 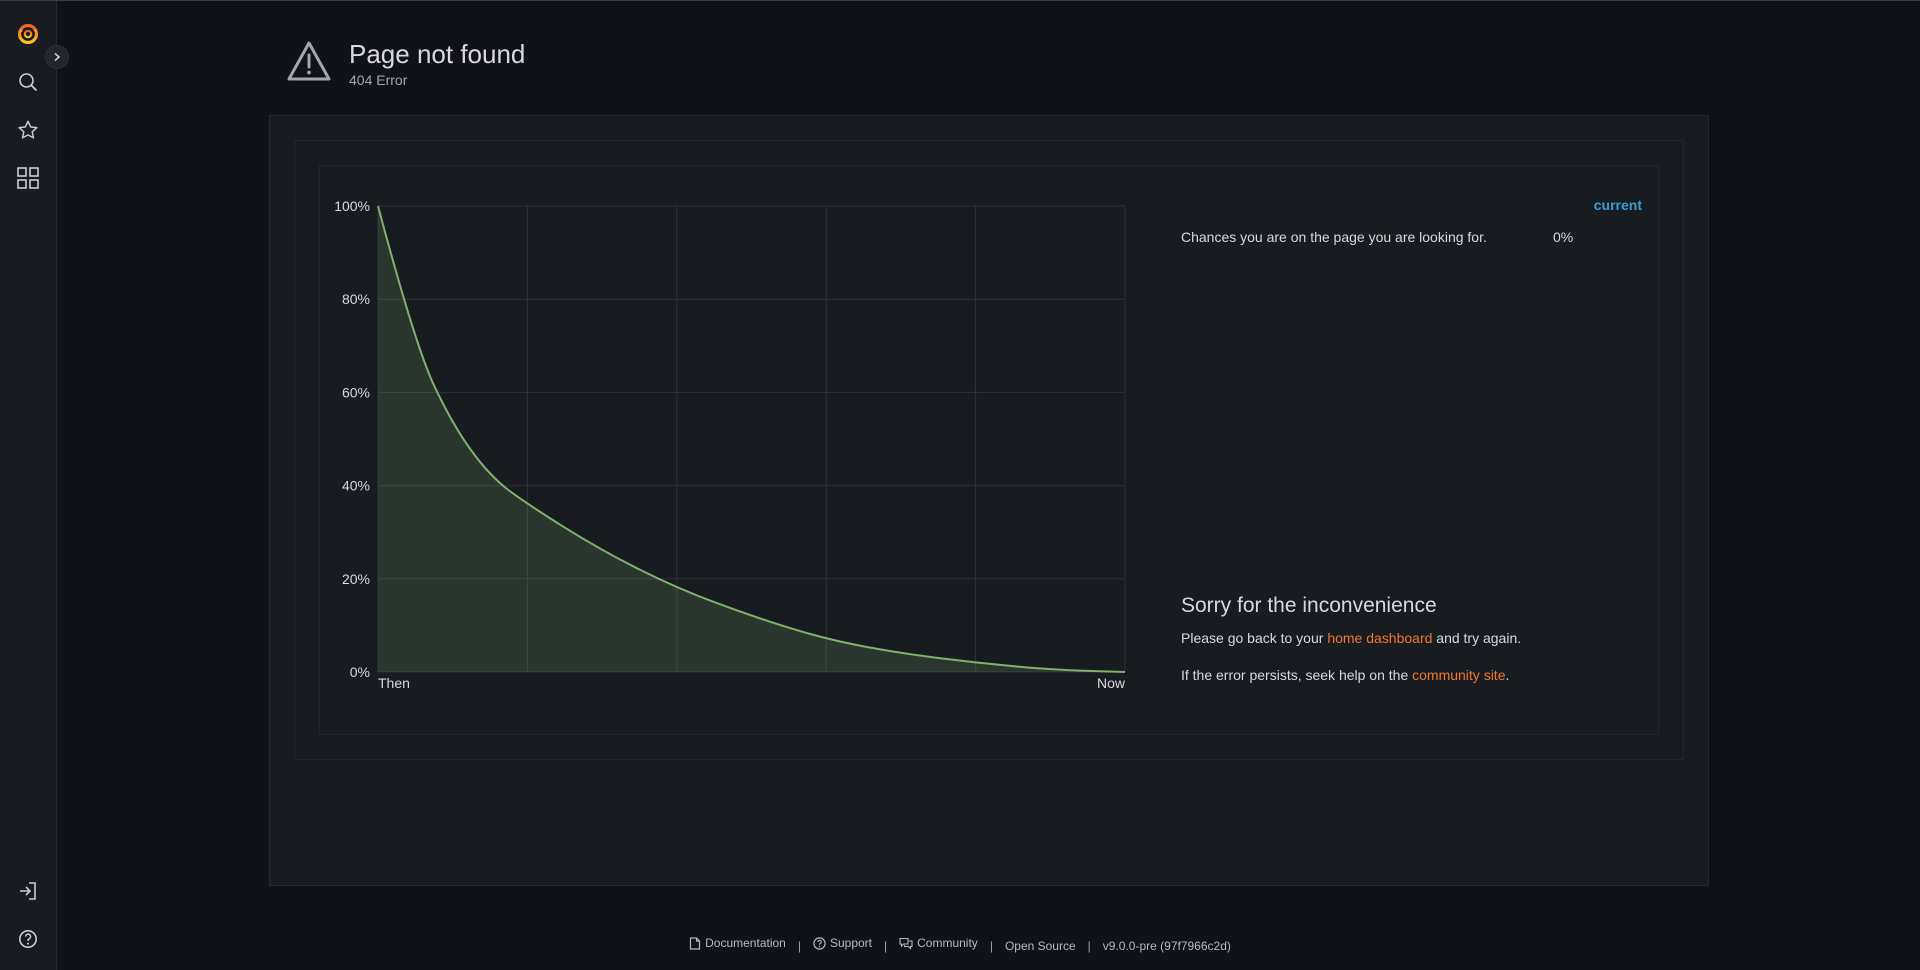 I want to click on footer-version: v9.0.0-pre (97f7966c2d), so click(x=1167, y=946).